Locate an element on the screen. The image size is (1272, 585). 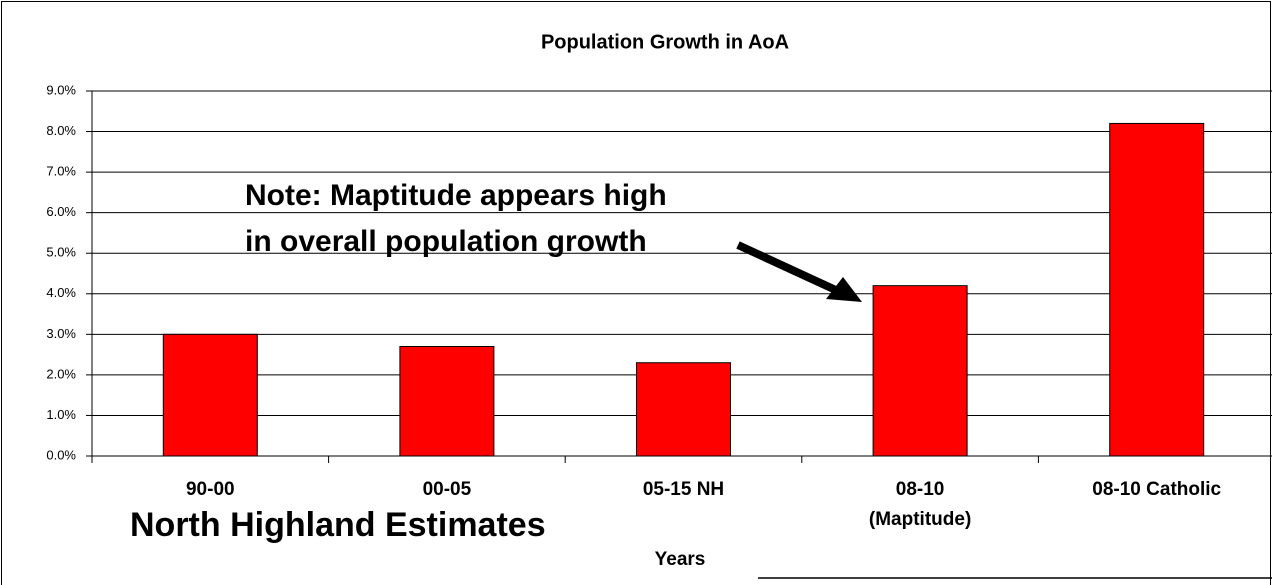
arrow-shaft is located at coordinates (789, 268).